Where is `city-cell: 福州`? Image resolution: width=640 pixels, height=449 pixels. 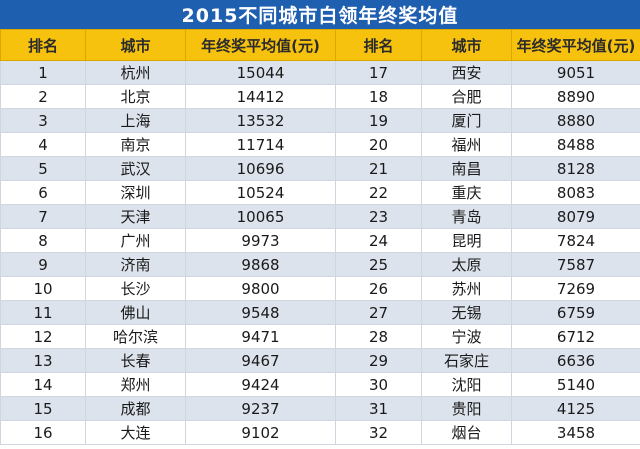 city-cell: 福州 is located at coordinates (466, 144).